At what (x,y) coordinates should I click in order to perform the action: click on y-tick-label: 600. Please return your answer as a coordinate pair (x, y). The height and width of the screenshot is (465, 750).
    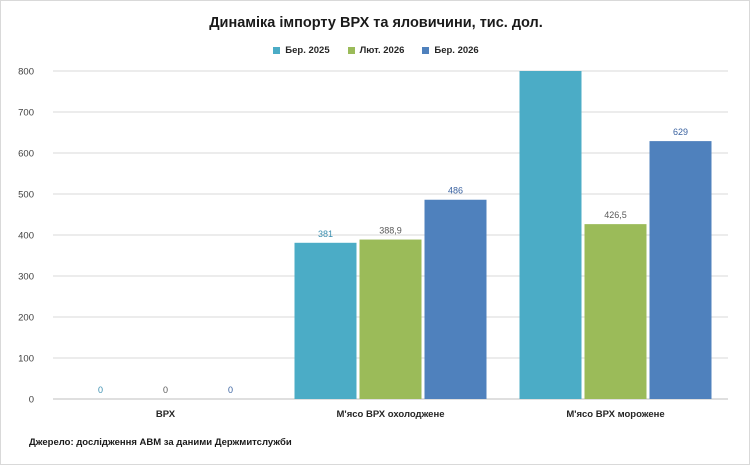
    Looking at the image, I should click on (26, 154).